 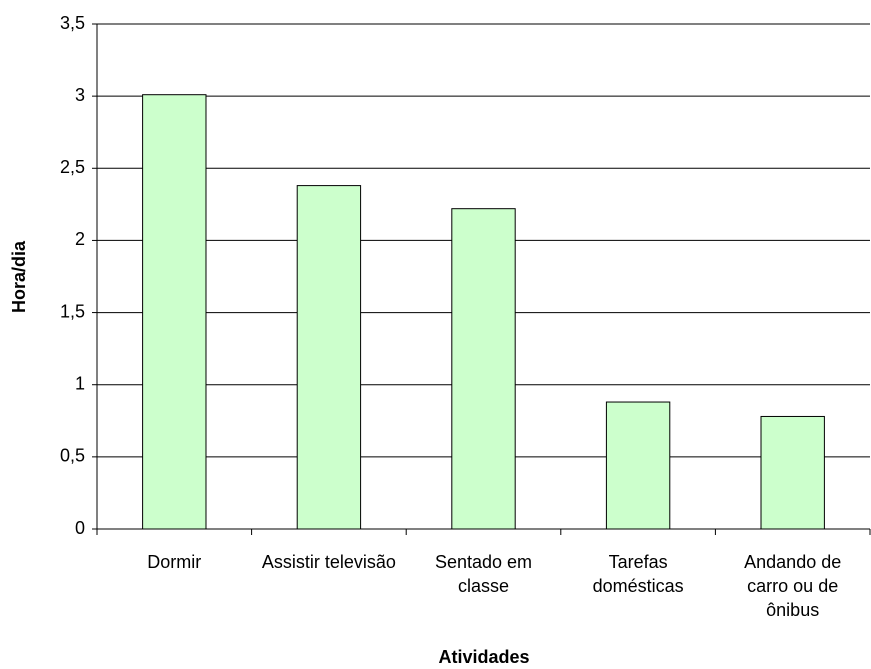 I want to click on x-tick-label: Andando de carro ou de ônibus, so click(x=793, y=586).